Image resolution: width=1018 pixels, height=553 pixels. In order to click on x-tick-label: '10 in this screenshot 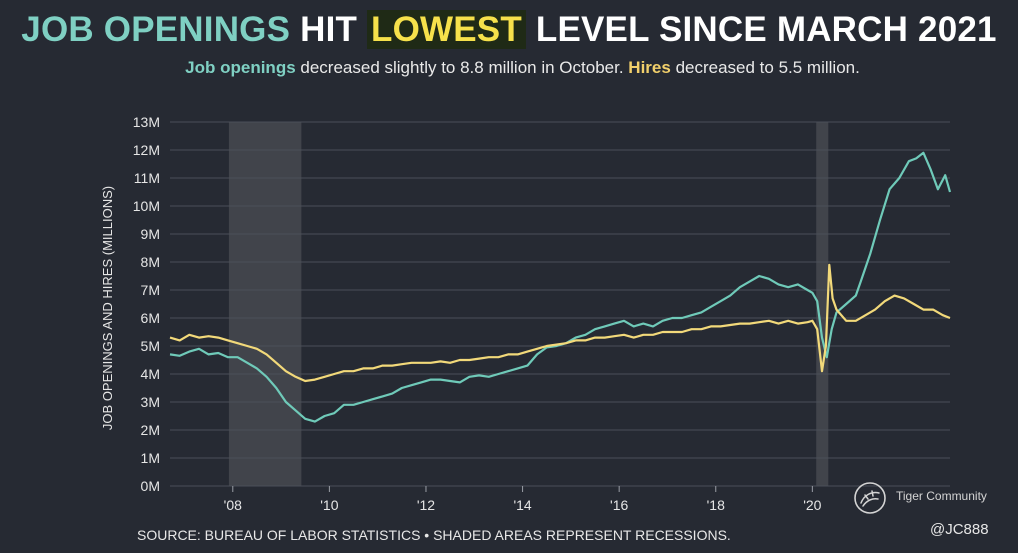, I will do `click(329, 505)`.